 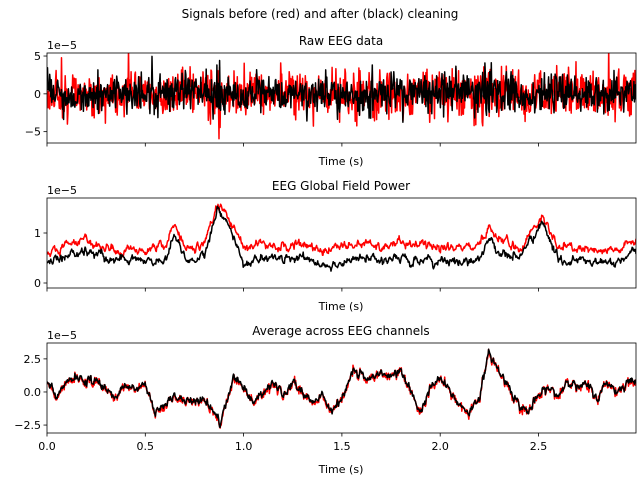 I want to click on axes-title: Average across EEG channels, so click(x=340, y=331).